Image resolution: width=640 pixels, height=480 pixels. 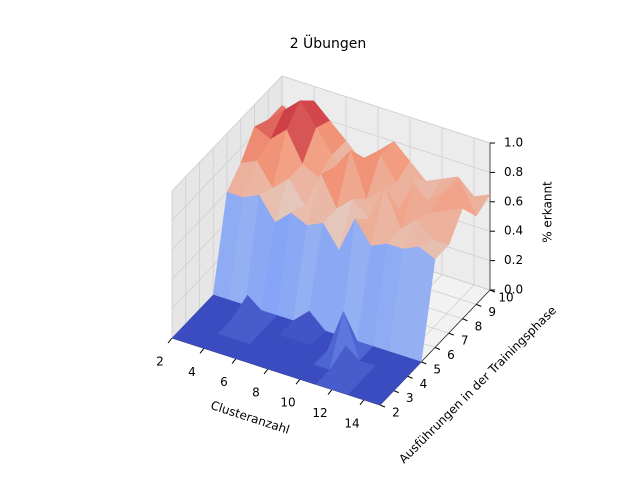 I want to click on x-tick-label: 2, so click(x=160, y=362).